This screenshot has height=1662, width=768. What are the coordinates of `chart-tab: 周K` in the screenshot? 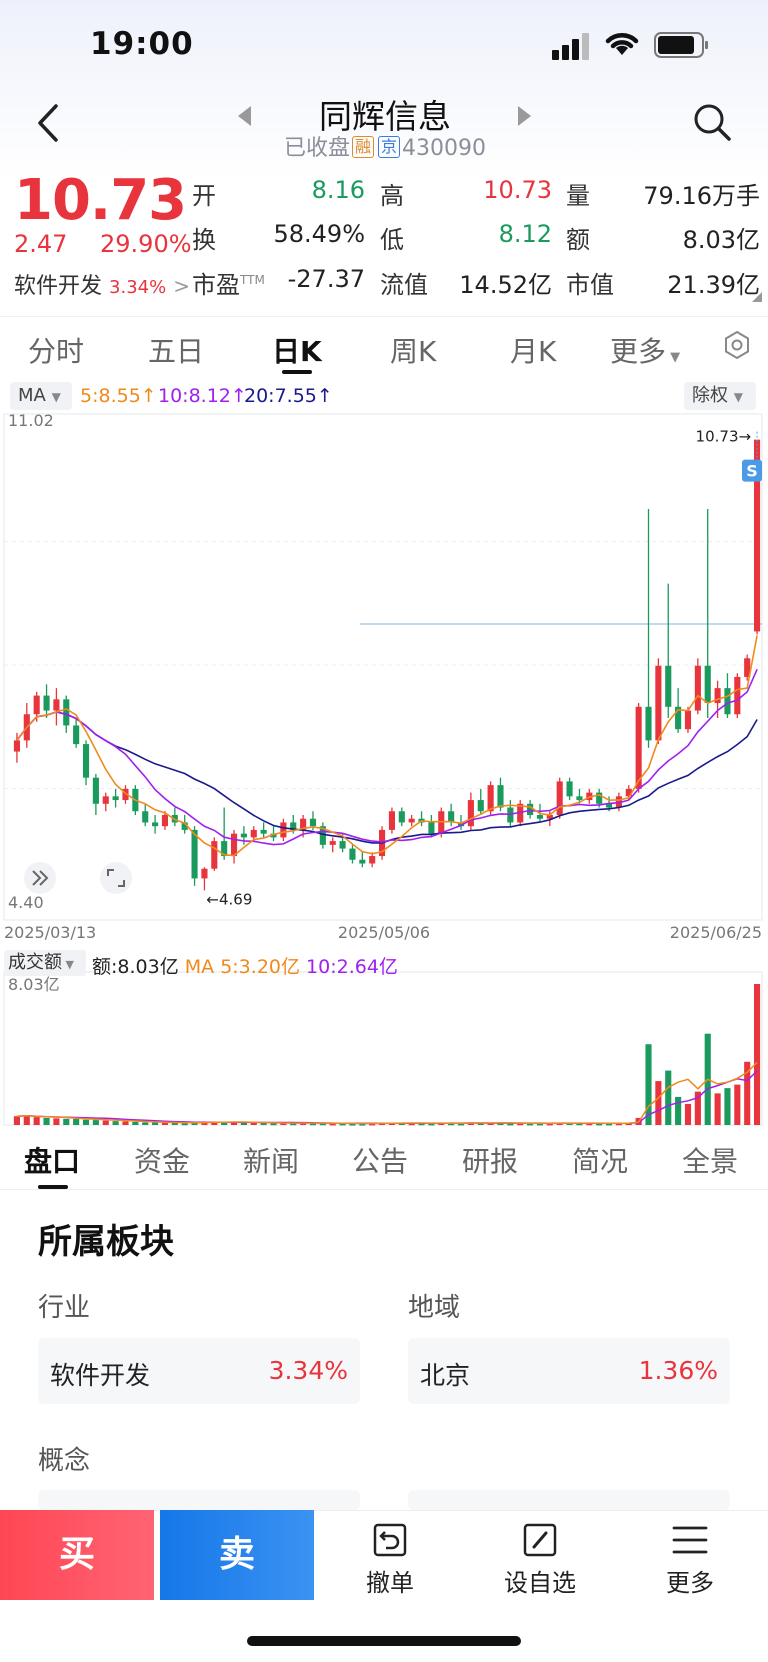 It's located at (413, 351).